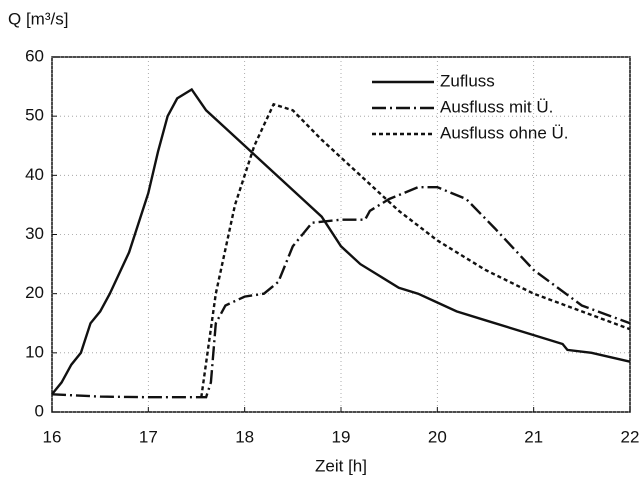 The height and width of the screenshot is (481, 644). What do you see at coordinates (467, 80) in the screenshot?
I see `legend-label: Zufluss` at bounding box center [467, 80].